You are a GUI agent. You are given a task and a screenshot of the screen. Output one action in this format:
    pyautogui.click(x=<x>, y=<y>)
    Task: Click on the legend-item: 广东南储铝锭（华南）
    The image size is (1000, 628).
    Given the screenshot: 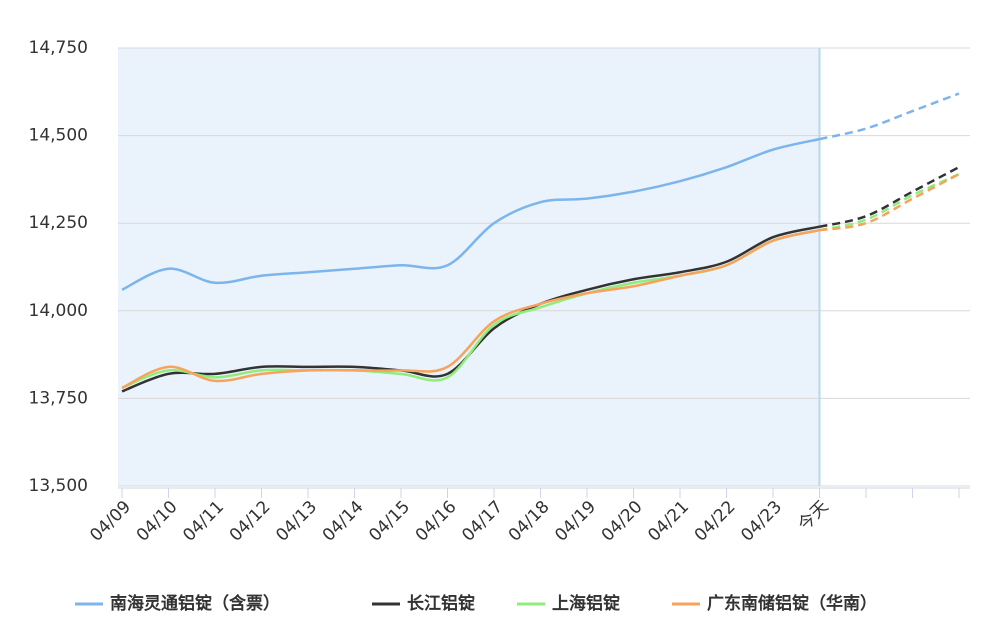 What is the action you would take?
    pyautogui.click(x=774, y=603)
    